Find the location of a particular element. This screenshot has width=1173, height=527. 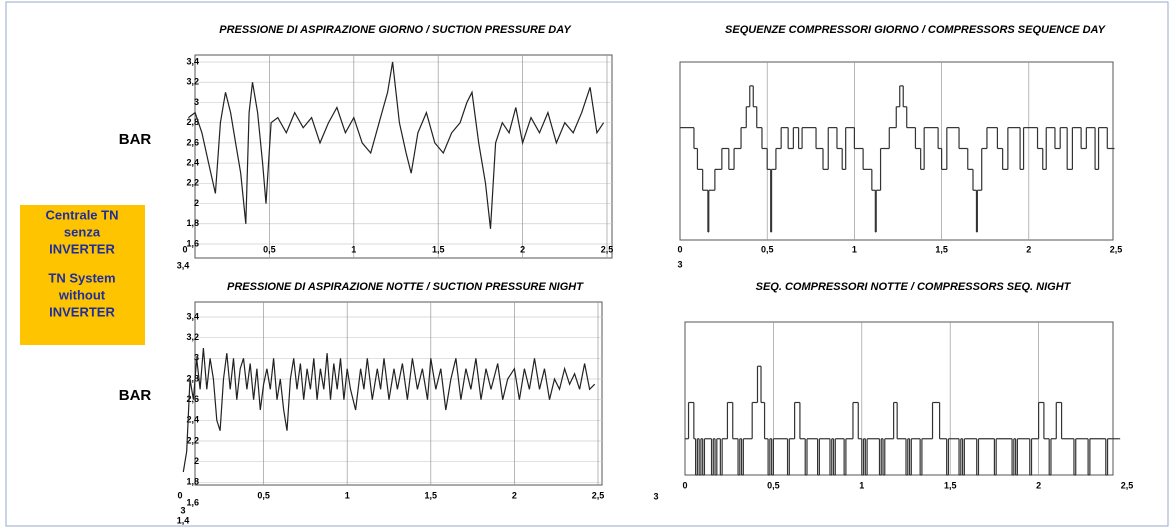

annotation: 3,4 is located at coordinates (183, 265).